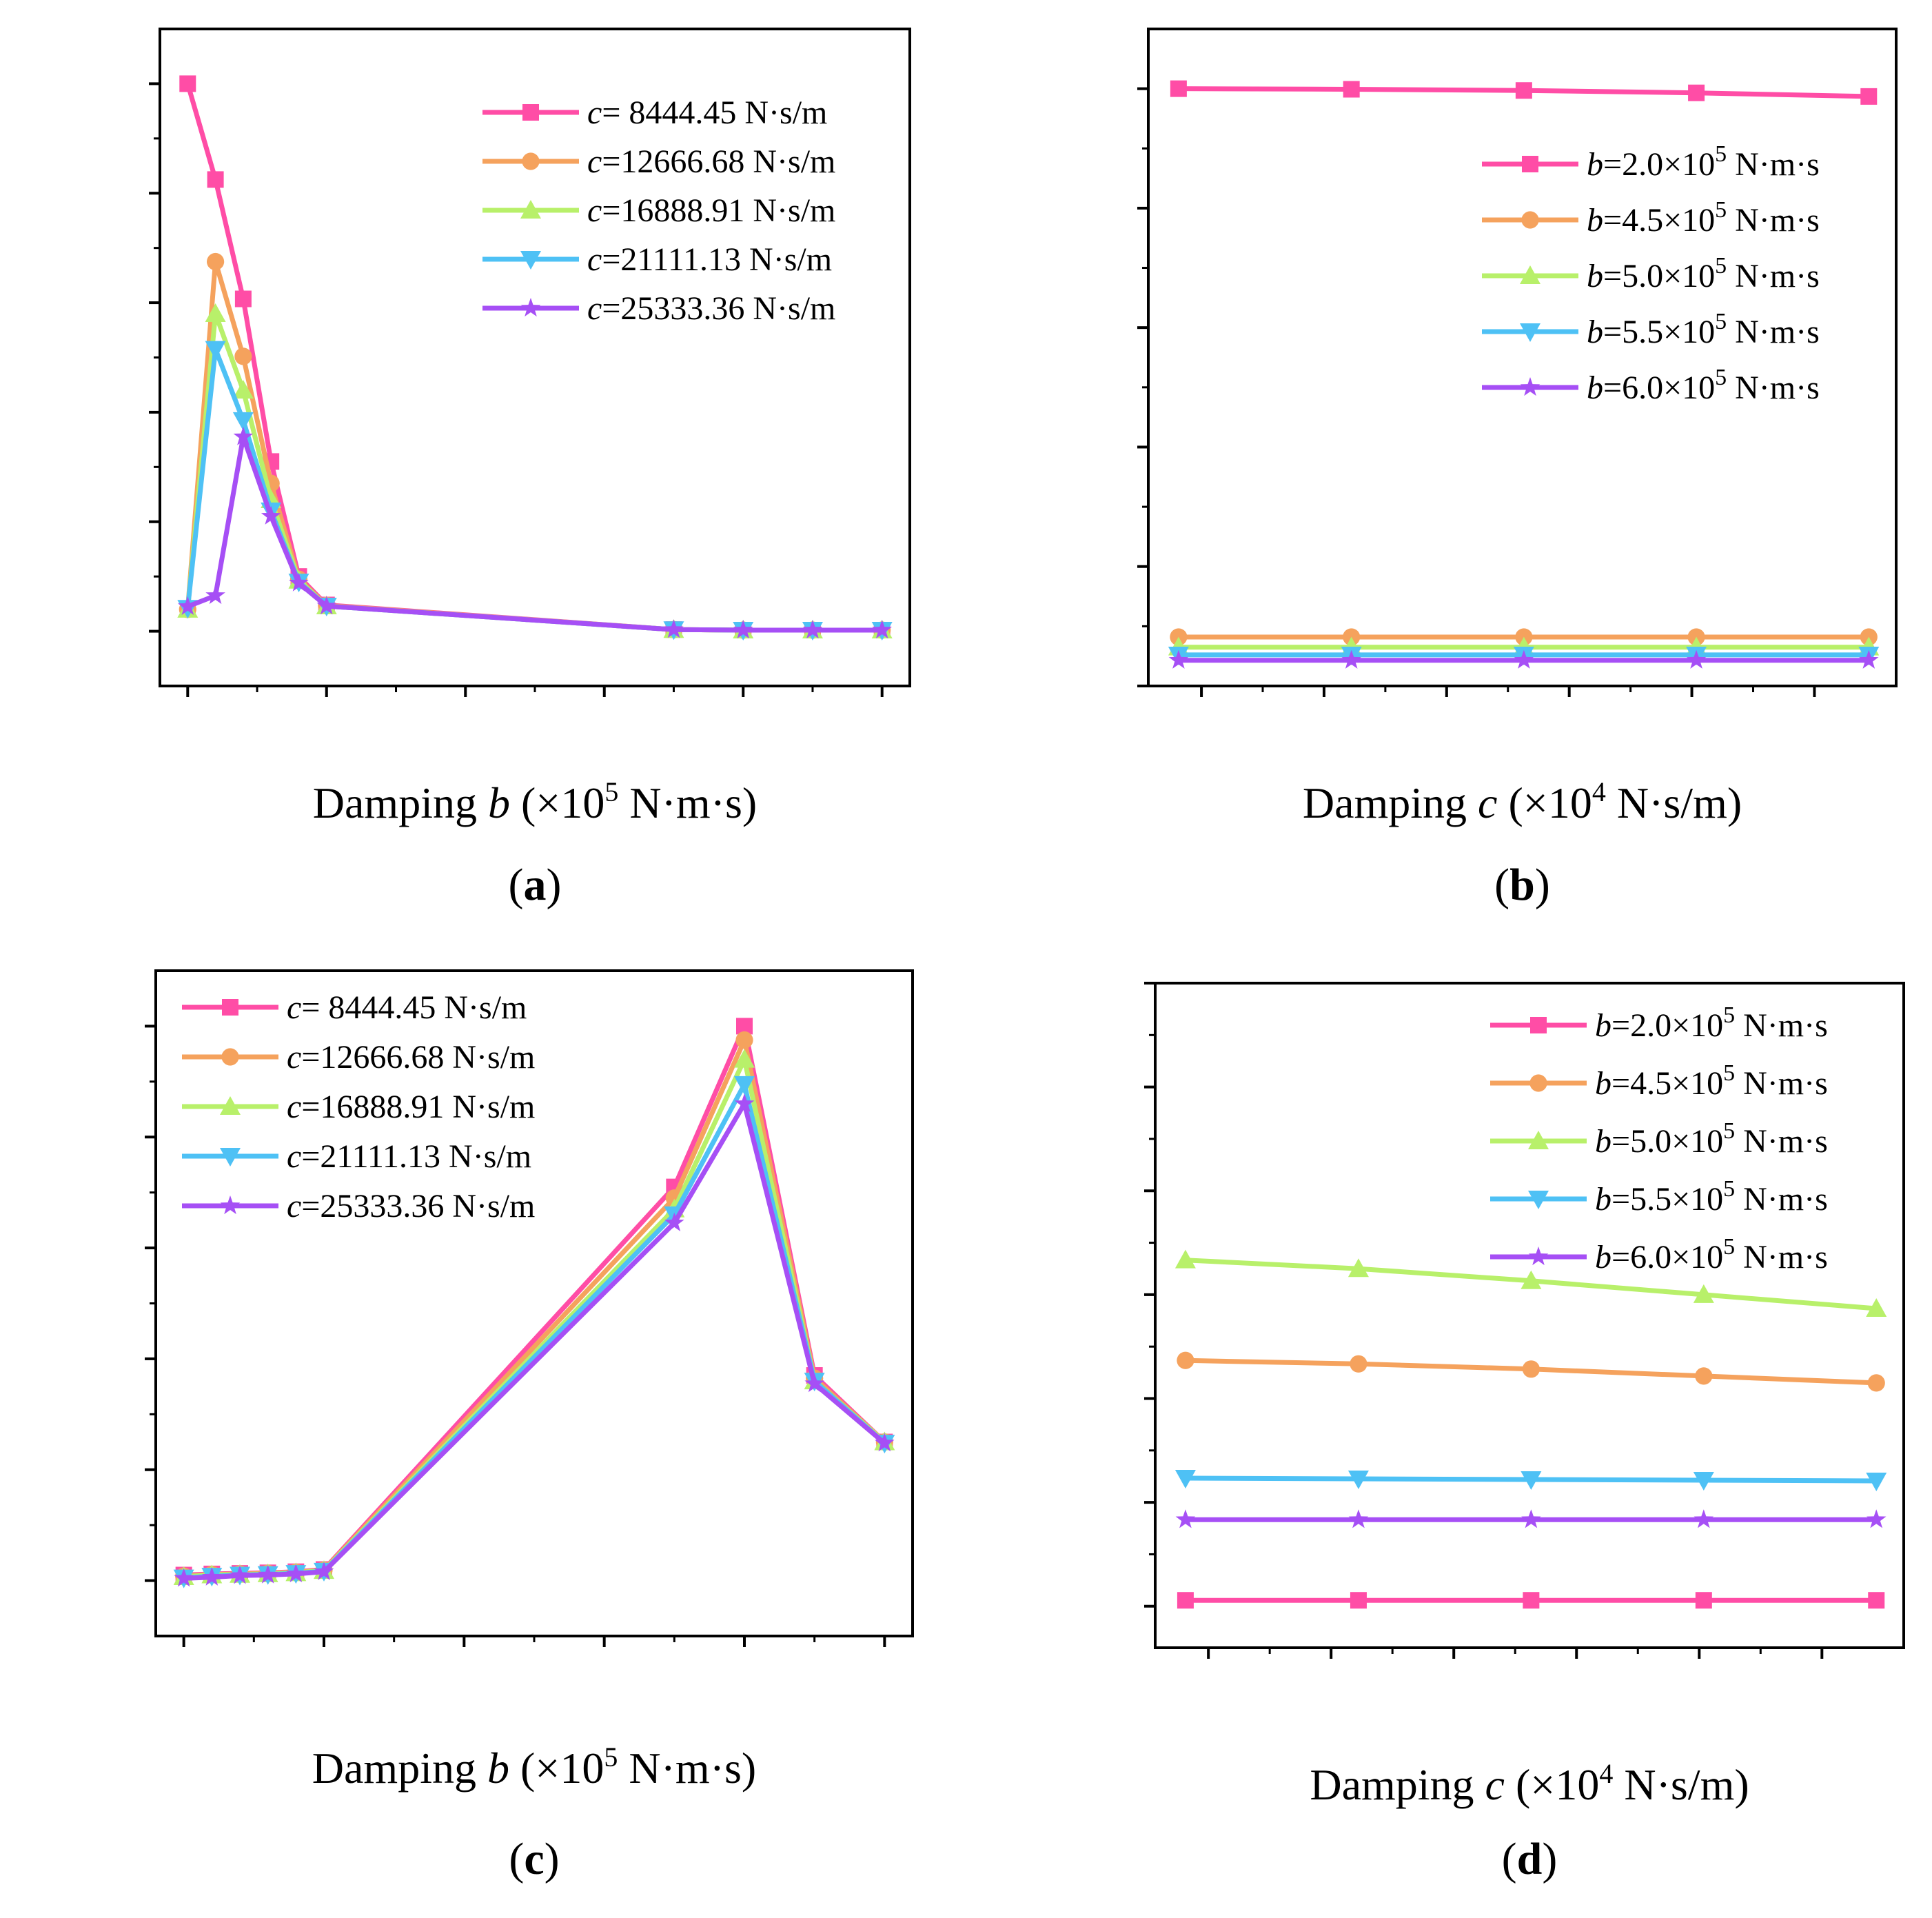 The image size is (1932, 1918). I want to click on legend-label: b=6.0×105 N·m·s, so click(1711, 1254).